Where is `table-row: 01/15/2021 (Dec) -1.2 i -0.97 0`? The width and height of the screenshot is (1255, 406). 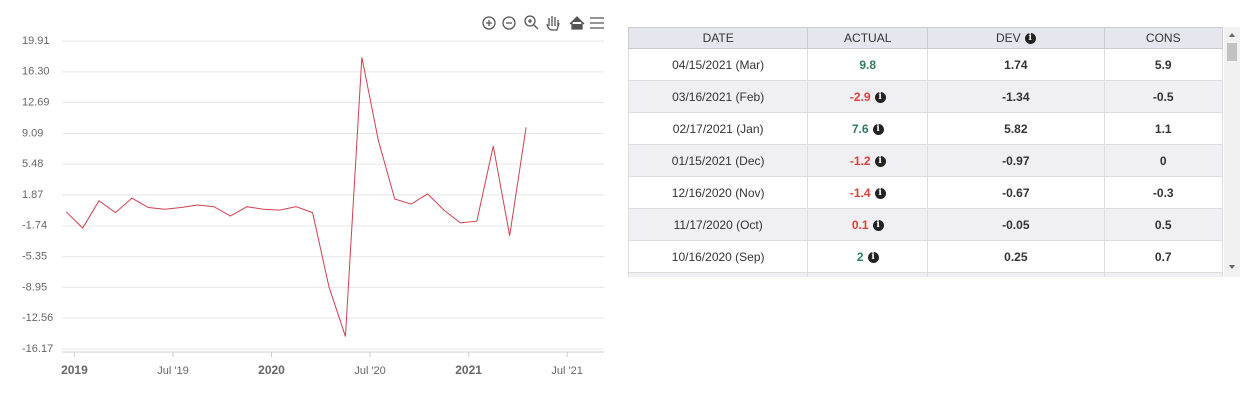
table-row: 01/15/2021 (Dec) -1.2 i -0.97 0 is located at coordinates (925, 160).